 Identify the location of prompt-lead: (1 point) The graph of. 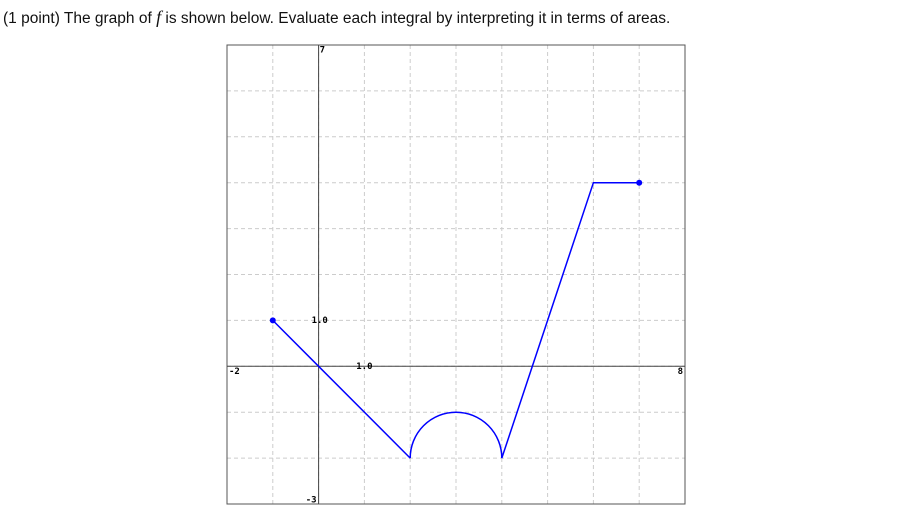
(77, 18).